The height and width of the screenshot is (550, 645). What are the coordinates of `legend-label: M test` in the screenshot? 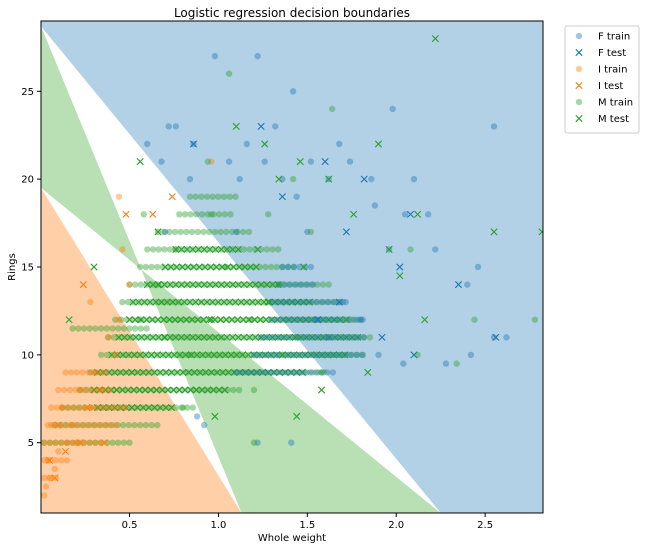 It's located at (613, 119).